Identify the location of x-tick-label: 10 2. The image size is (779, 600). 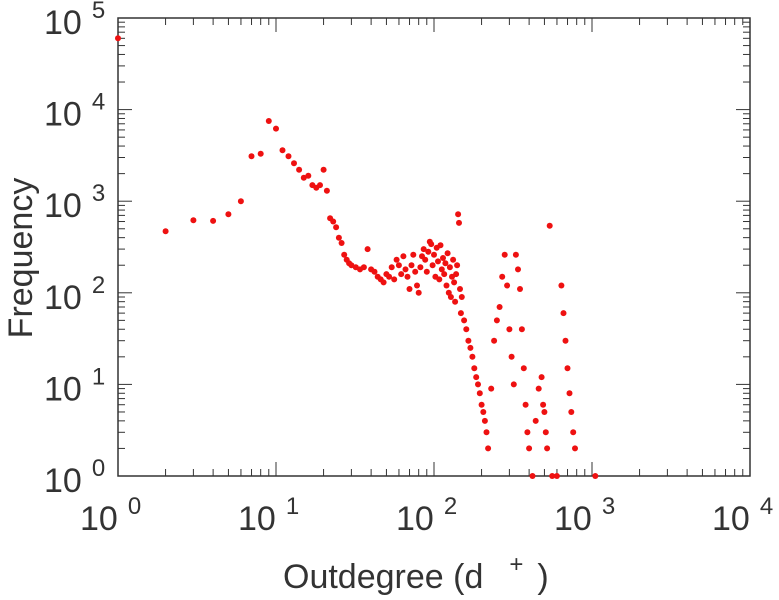
(426, 515).